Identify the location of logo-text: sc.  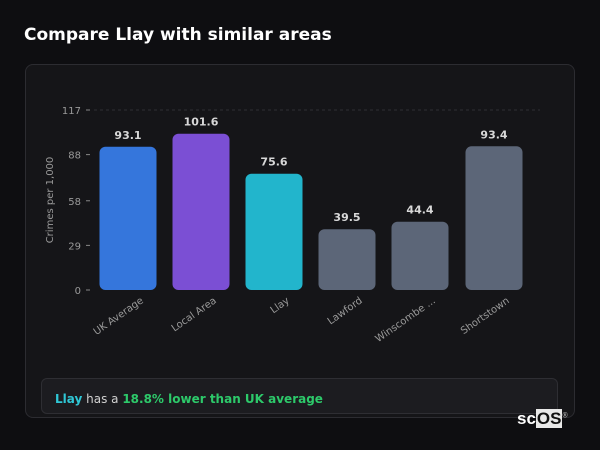
(526, 418).